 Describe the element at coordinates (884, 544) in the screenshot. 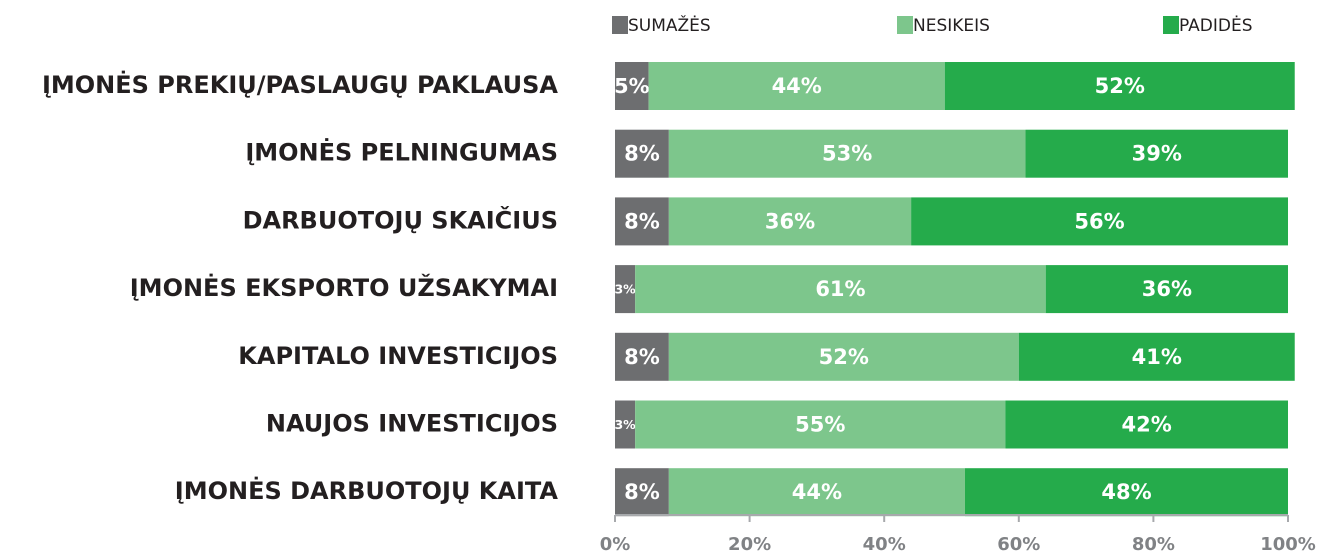

I see `x-tick-label: 40%` at that location.